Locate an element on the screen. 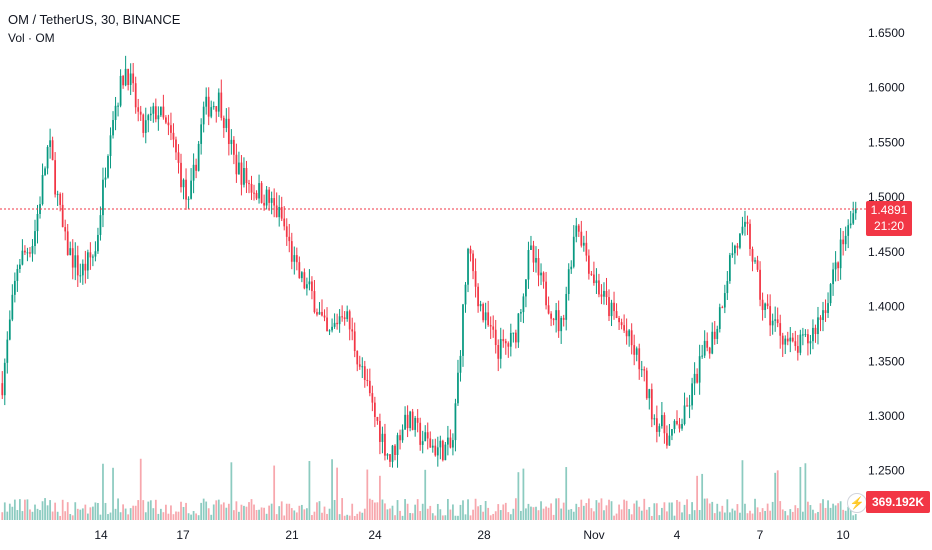 The image size is (932, 550). volume-indicator-label: Vol · OM is located at coordinates (31, 38).